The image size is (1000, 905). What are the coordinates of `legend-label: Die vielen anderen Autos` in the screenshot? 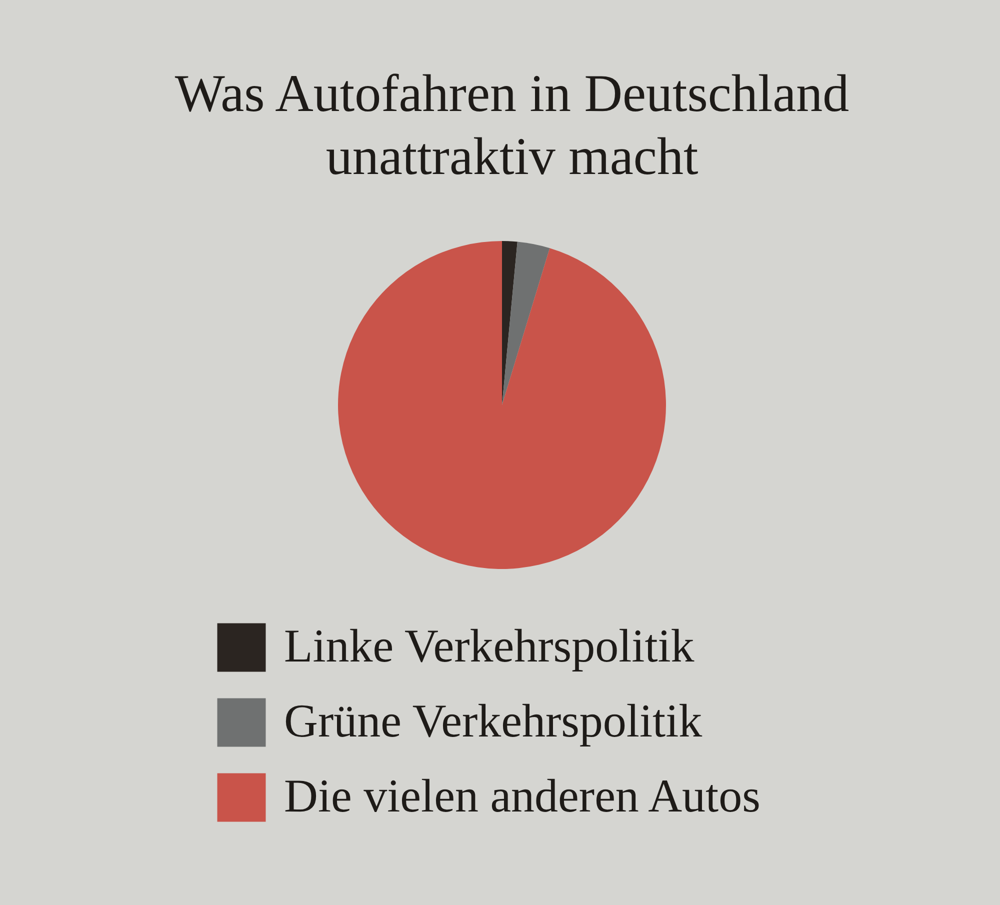 It's located at (522, 796).